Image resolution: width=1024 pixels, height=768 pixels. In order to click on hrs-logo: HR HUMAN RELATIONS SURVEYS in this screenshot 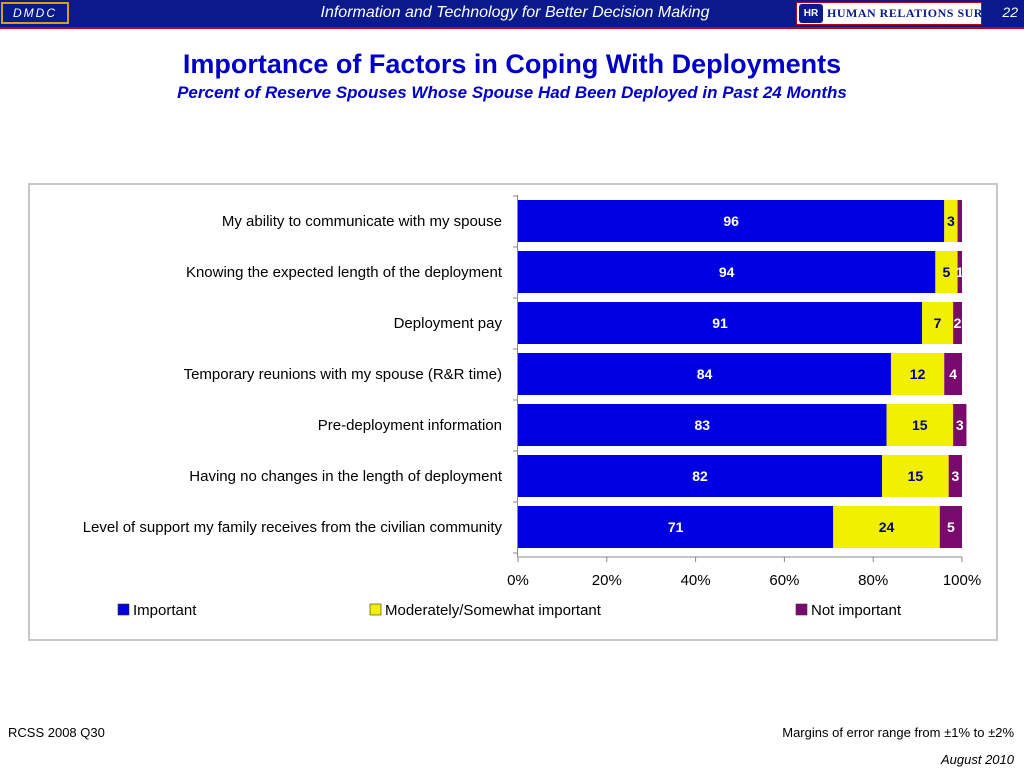, I will do `click(906, 13)`.